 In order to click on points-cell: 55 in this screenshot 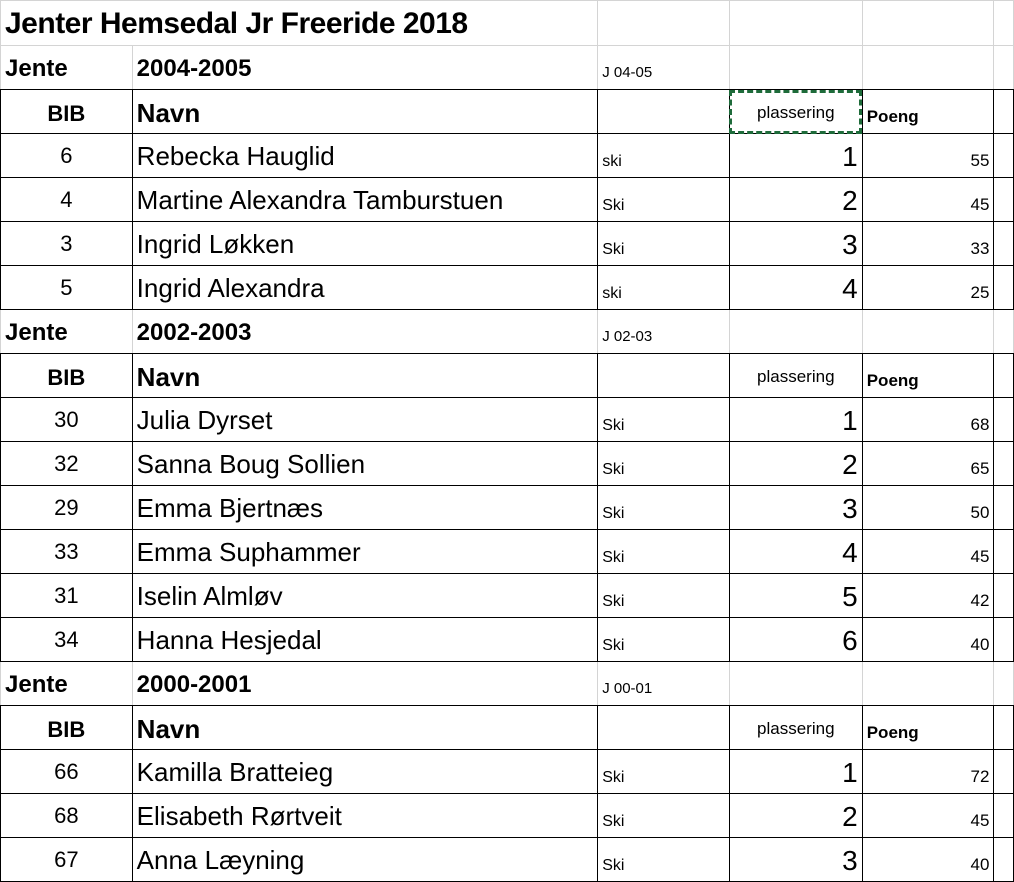, I will do `click(928, 155)`.